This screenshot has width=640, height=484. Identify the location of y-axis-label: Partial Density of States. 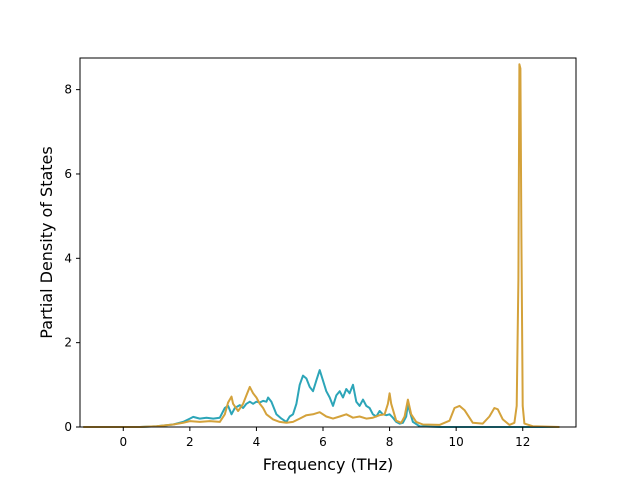
(46, 242).